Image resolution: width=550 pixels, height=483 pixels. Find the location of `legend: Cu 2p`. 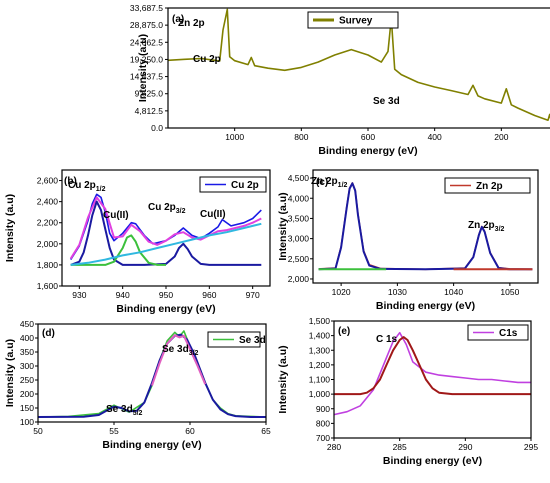

legend: Cu 2p is located at coordinates (233, 184).